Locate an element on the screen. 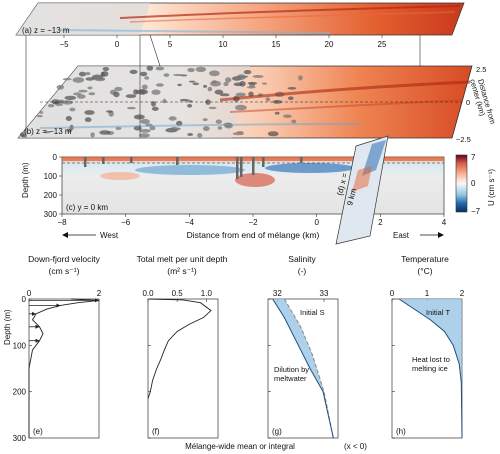  panel-b-plume-streak is located at coordinates (346, 106).